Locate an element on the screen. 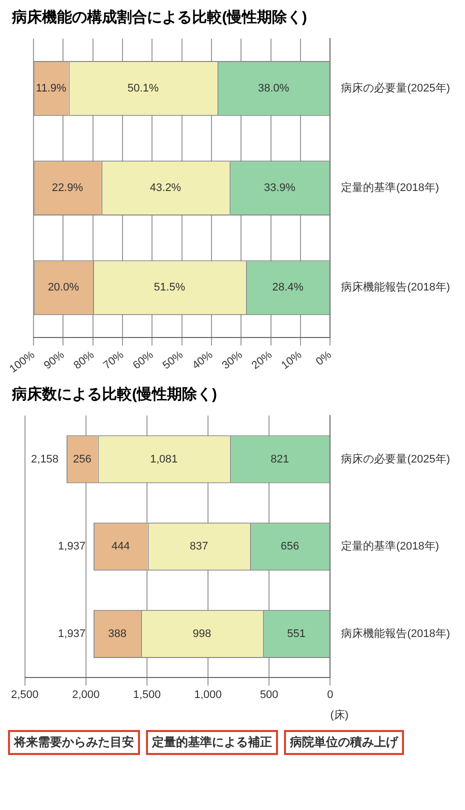 This screenshot has width=465, height=810. data-label: 256 is located at coordinates (82, 459).